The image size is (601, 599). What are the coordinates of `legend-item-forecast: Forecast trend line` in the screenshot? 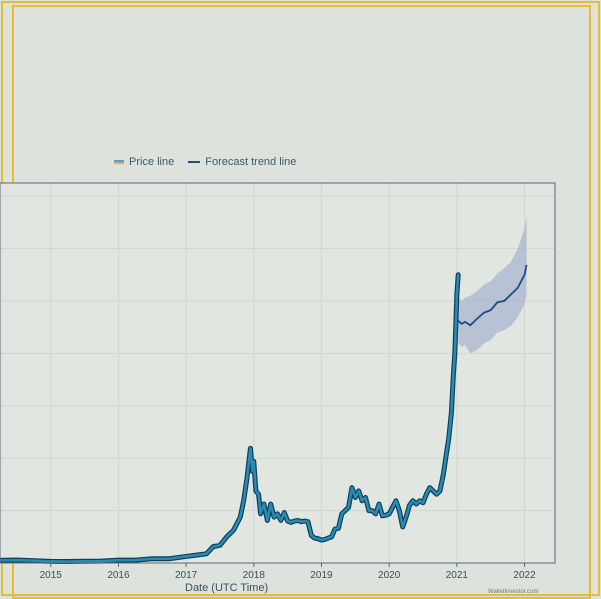 It's located at (242, 162).